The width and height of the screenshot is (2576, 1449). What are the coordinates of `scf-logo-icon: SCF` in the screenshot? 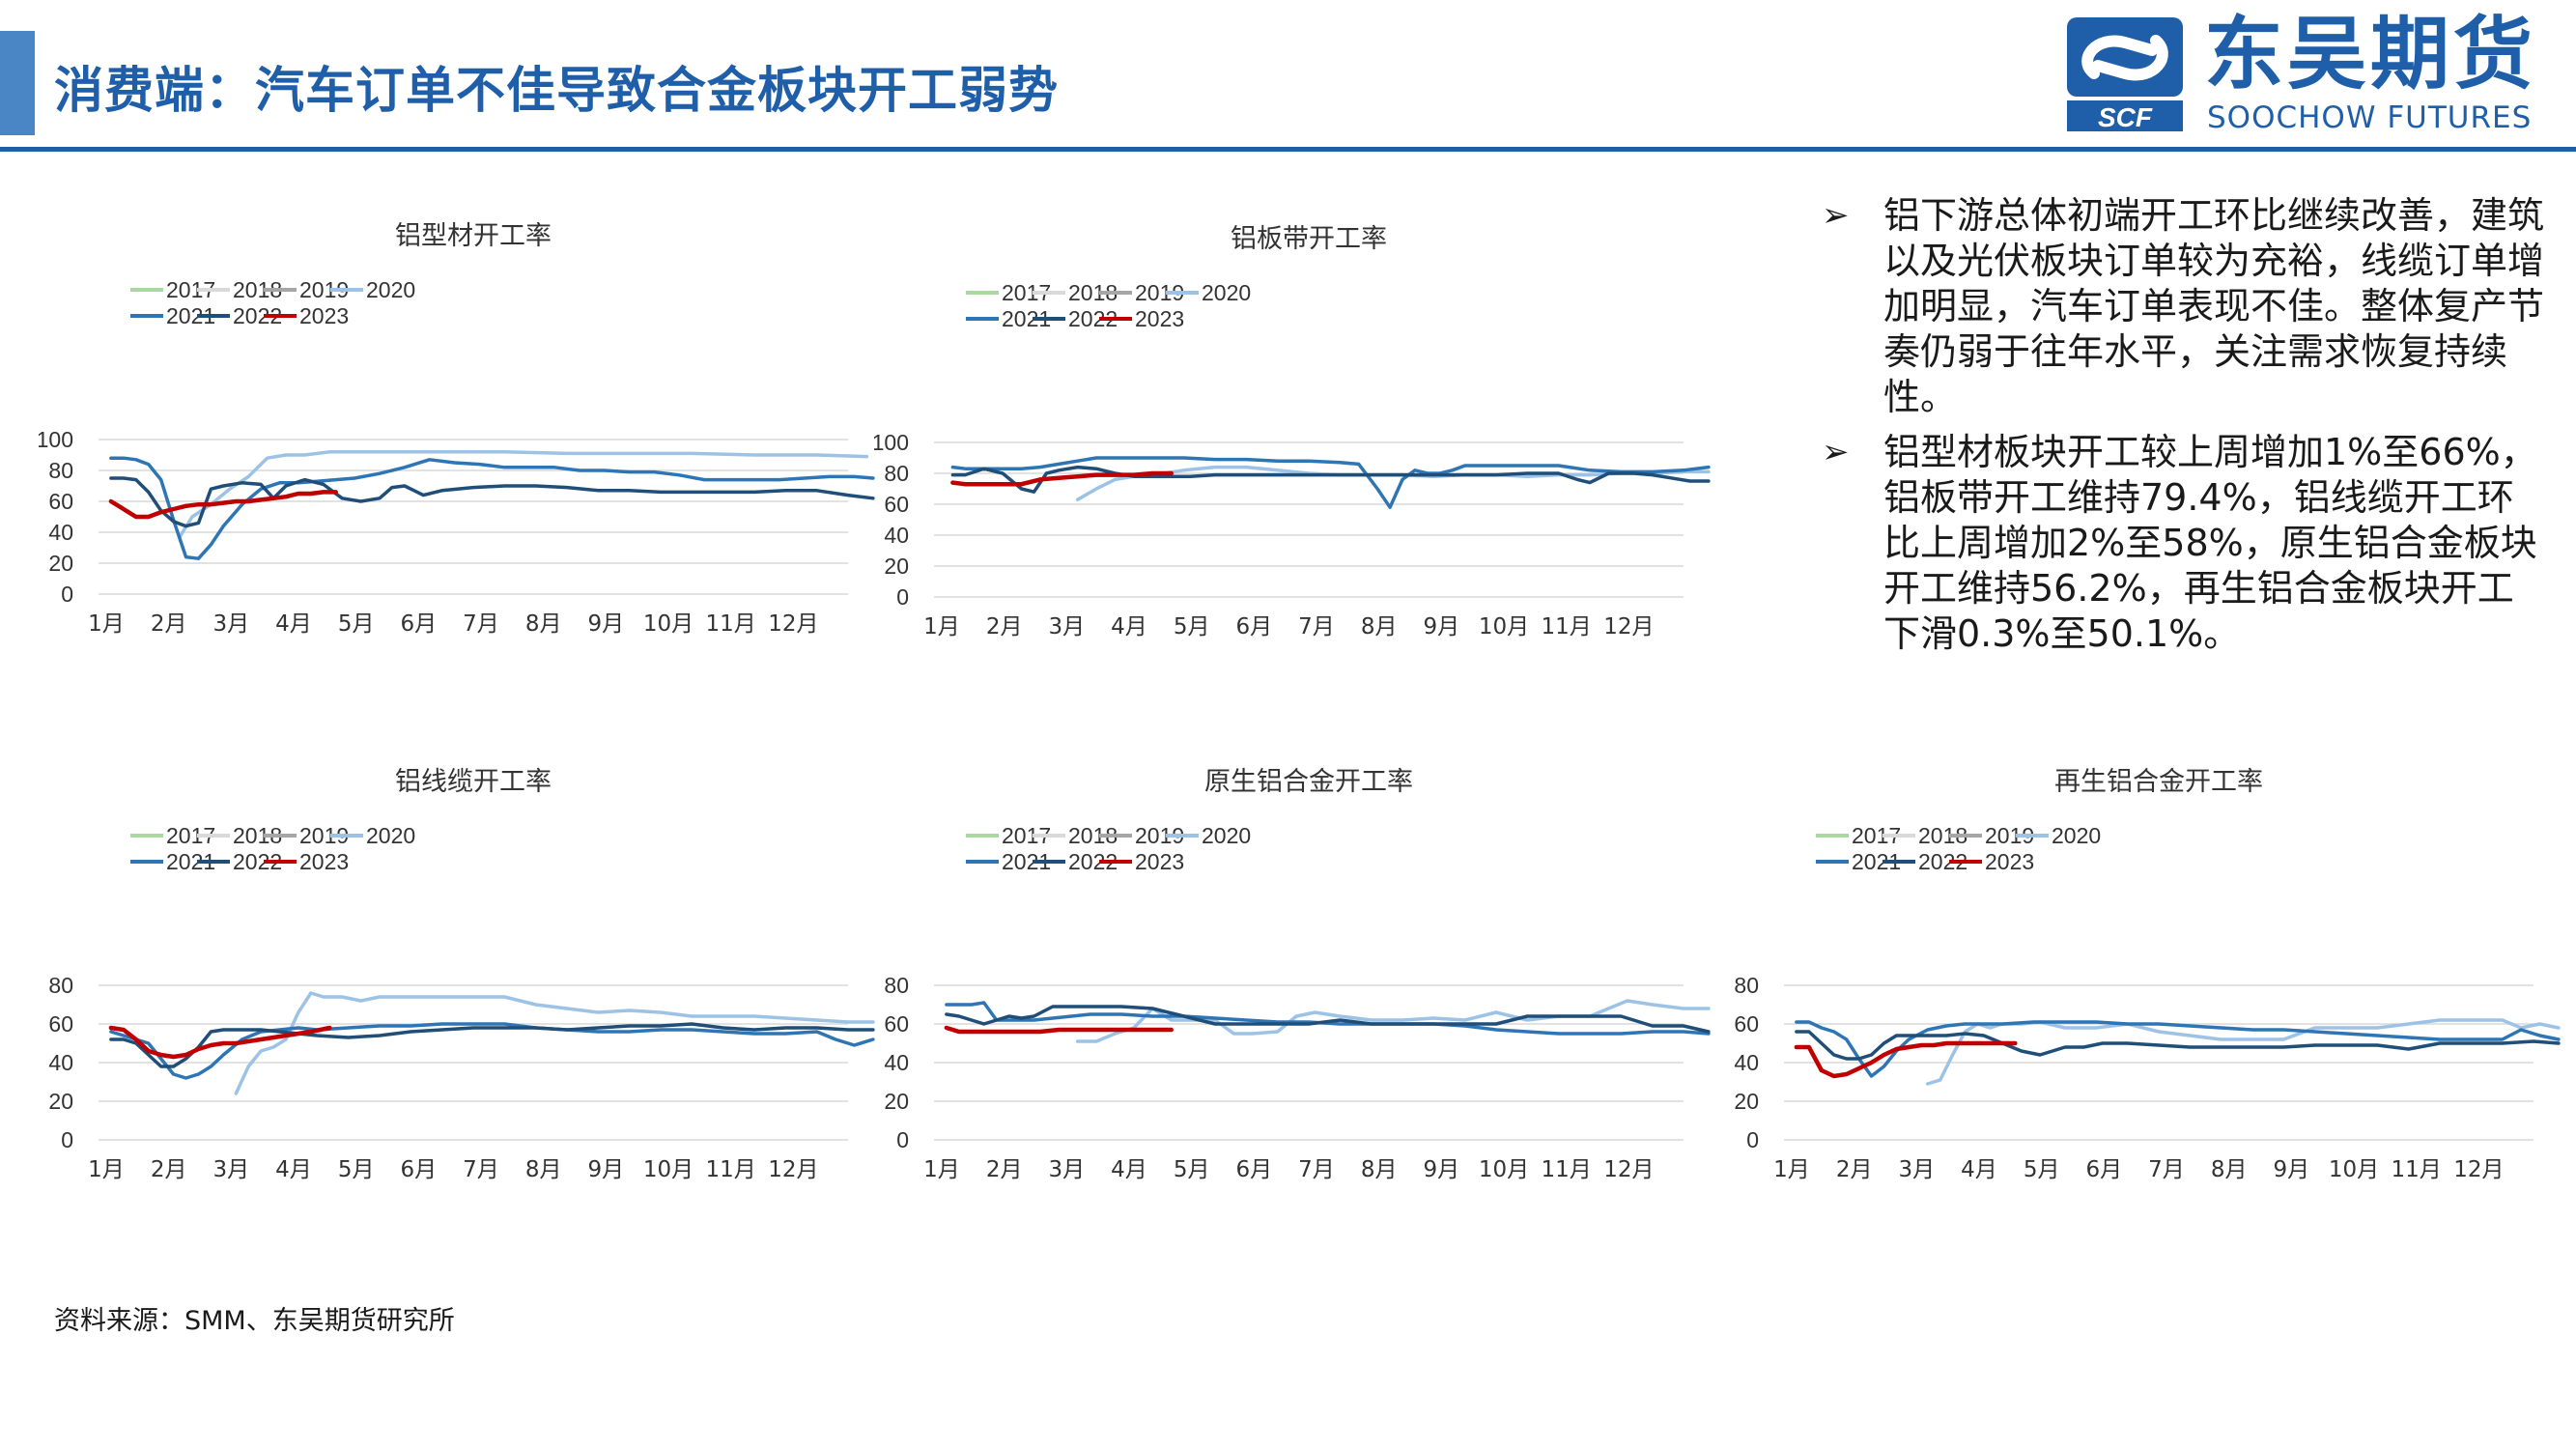 It's located at (2125, 74).